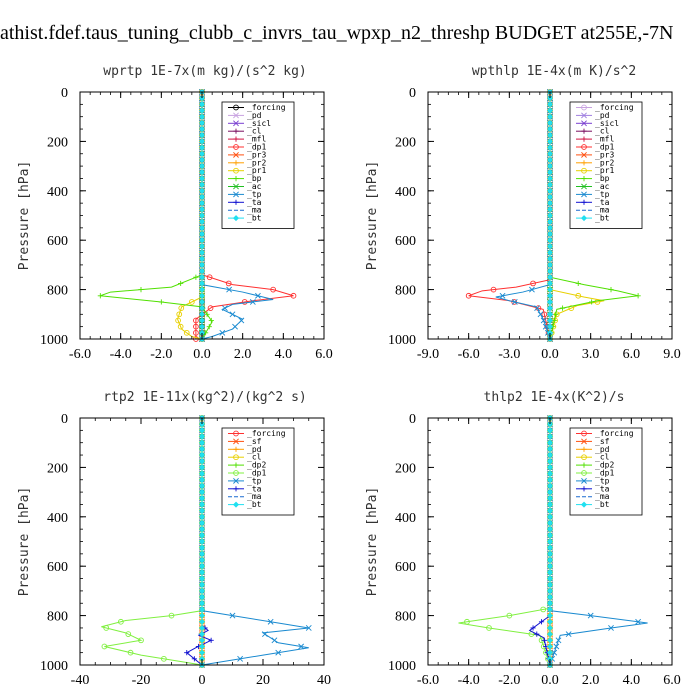 This screenshot has height=700, width=700. Describe the element at coordinates (256, 170) in the screenshot. I see `legend-label: _pr1` at that location.